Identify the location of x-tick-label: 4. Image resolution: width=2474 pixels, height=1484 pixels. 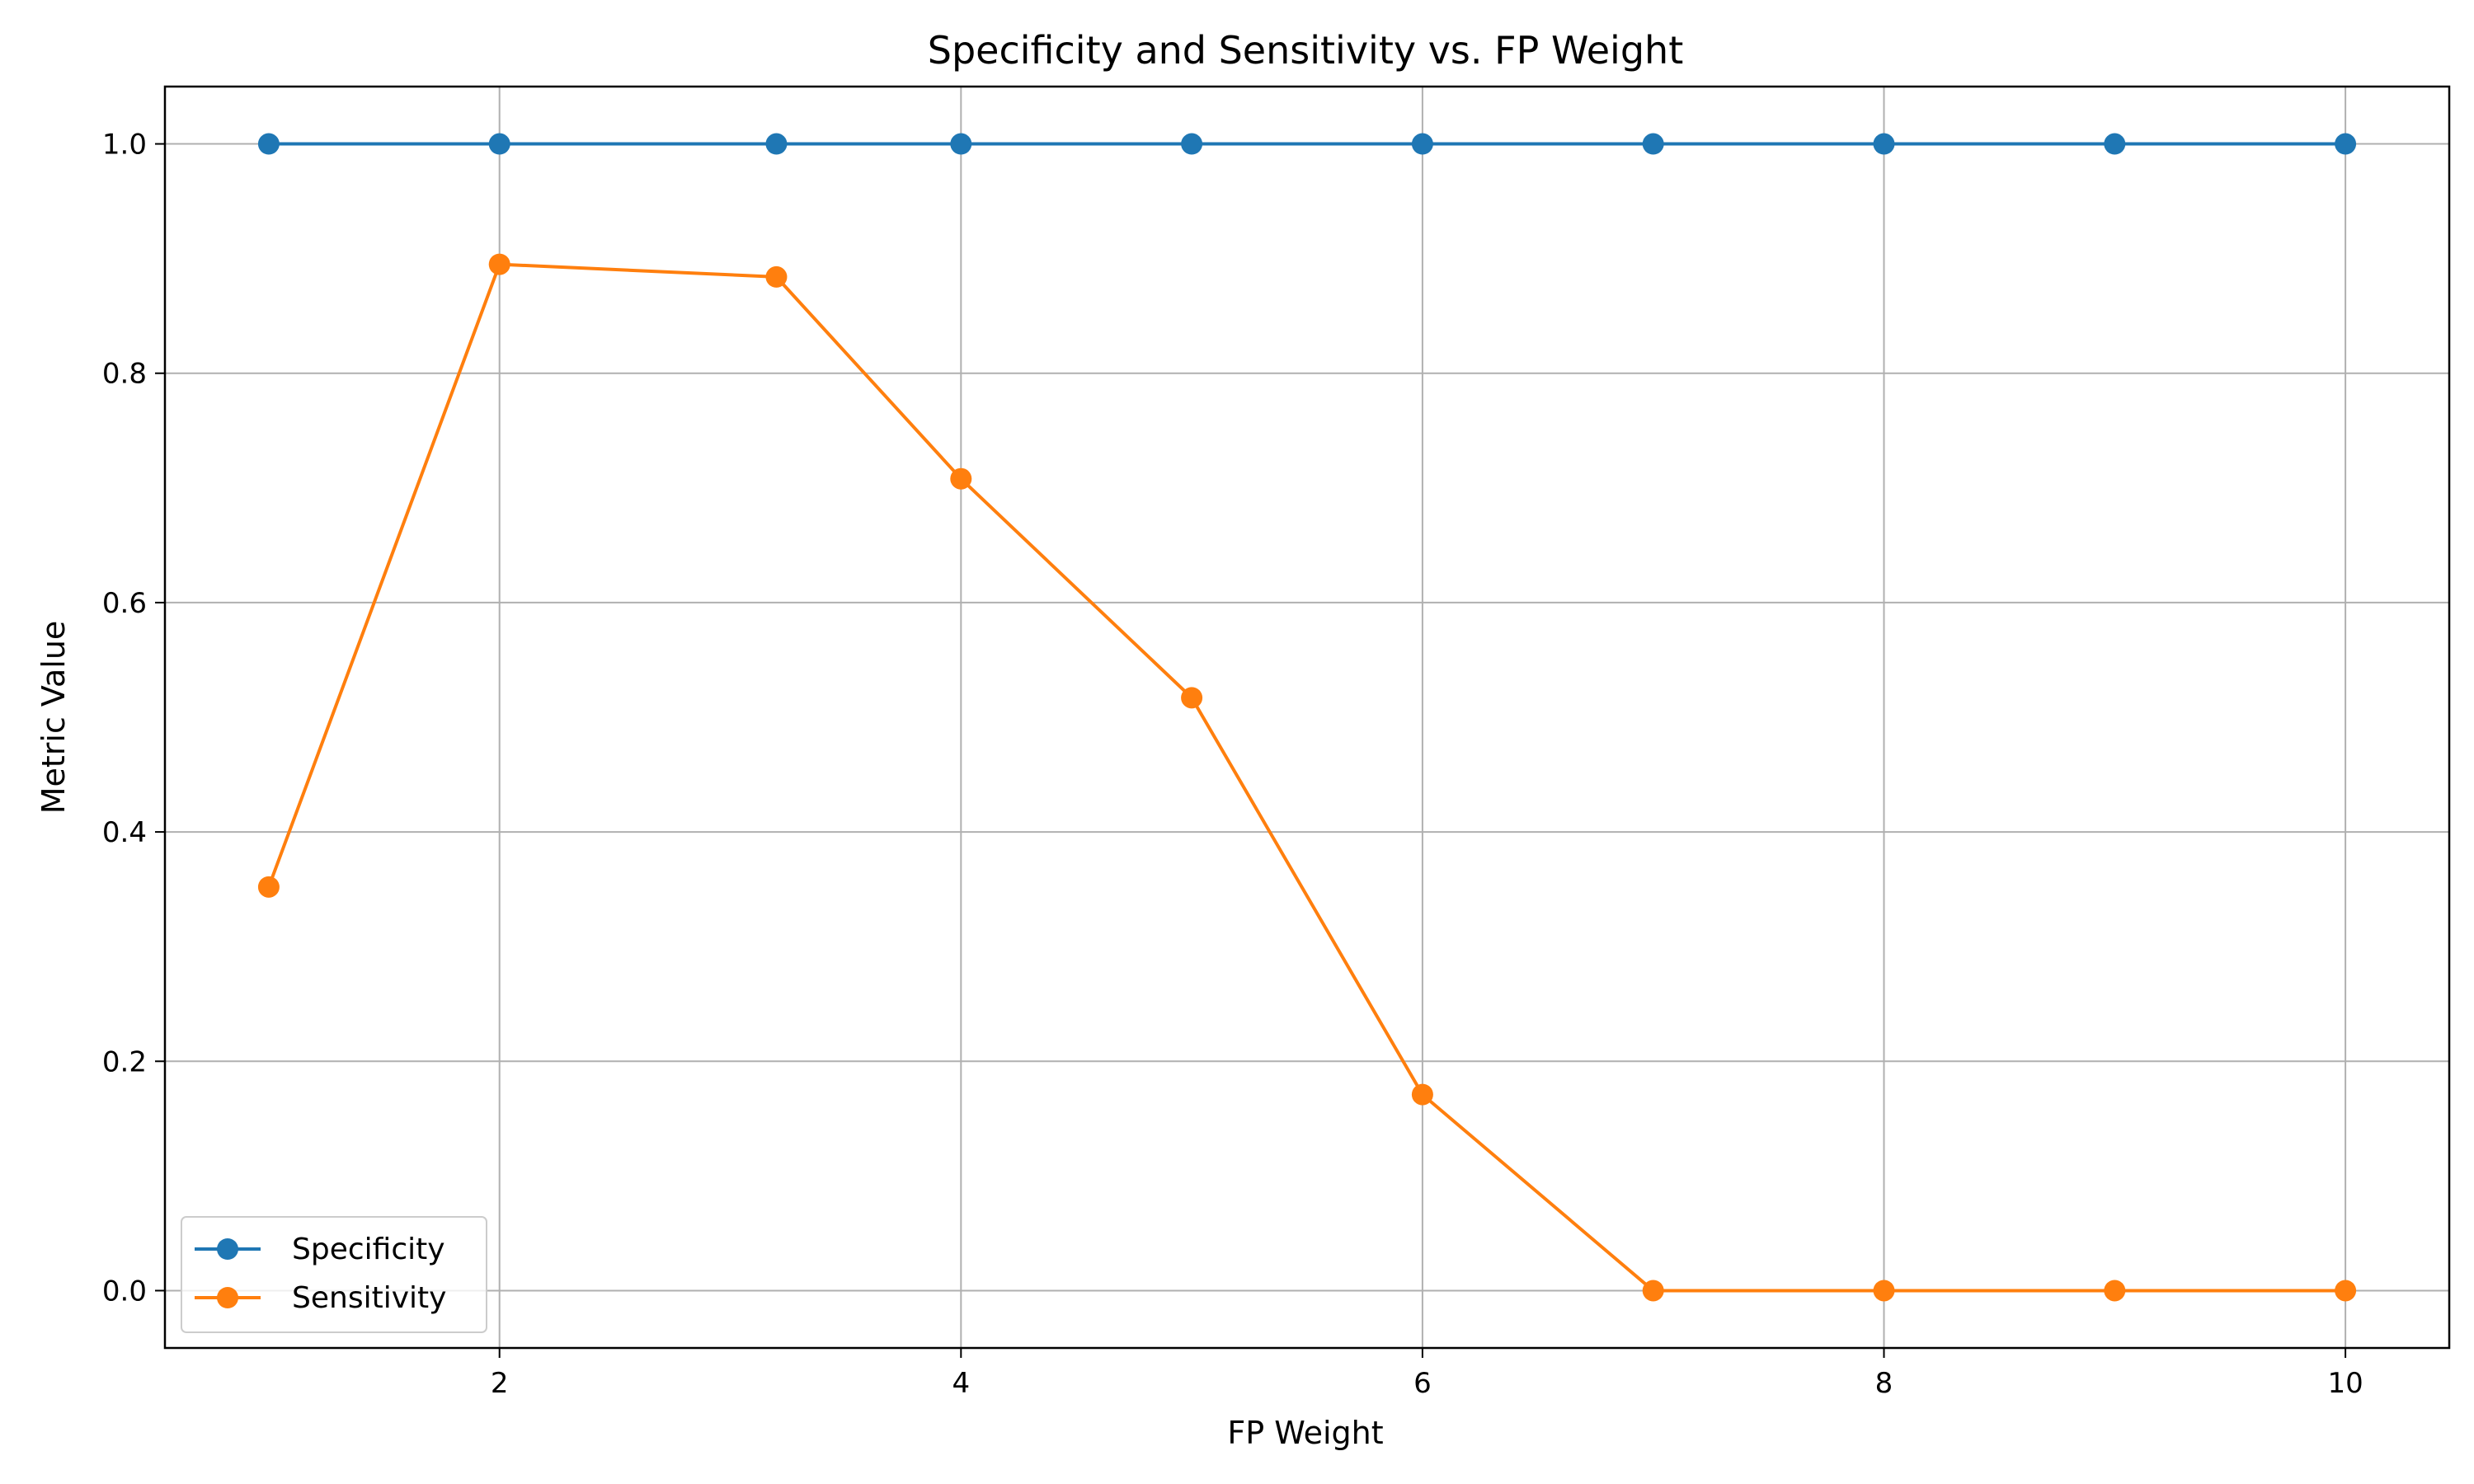
(961, 1383).